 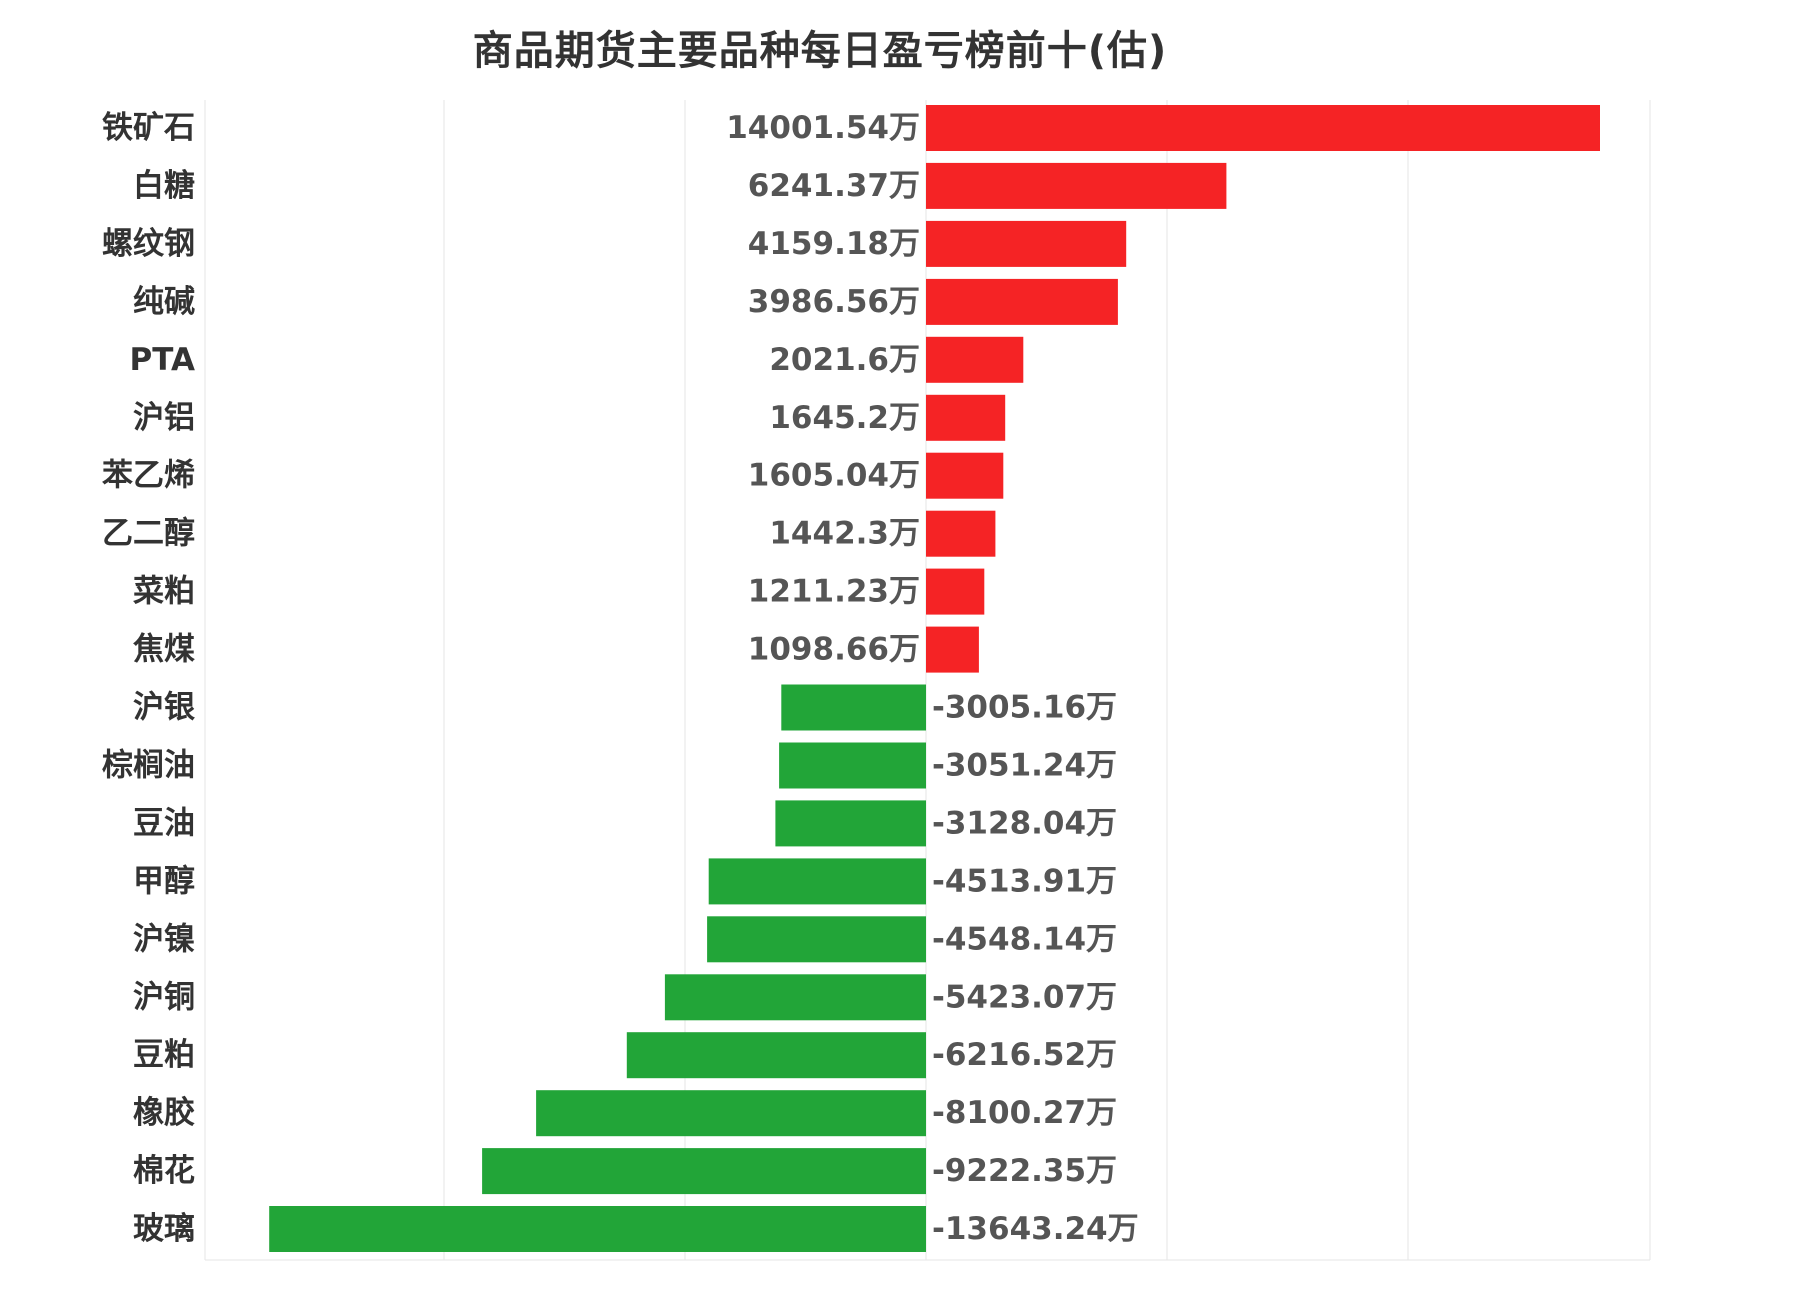 What do you see at coordinates (844, 418) in the screenshot?
I see `value-label: 1645.2万` at bounding box center [844, 418].